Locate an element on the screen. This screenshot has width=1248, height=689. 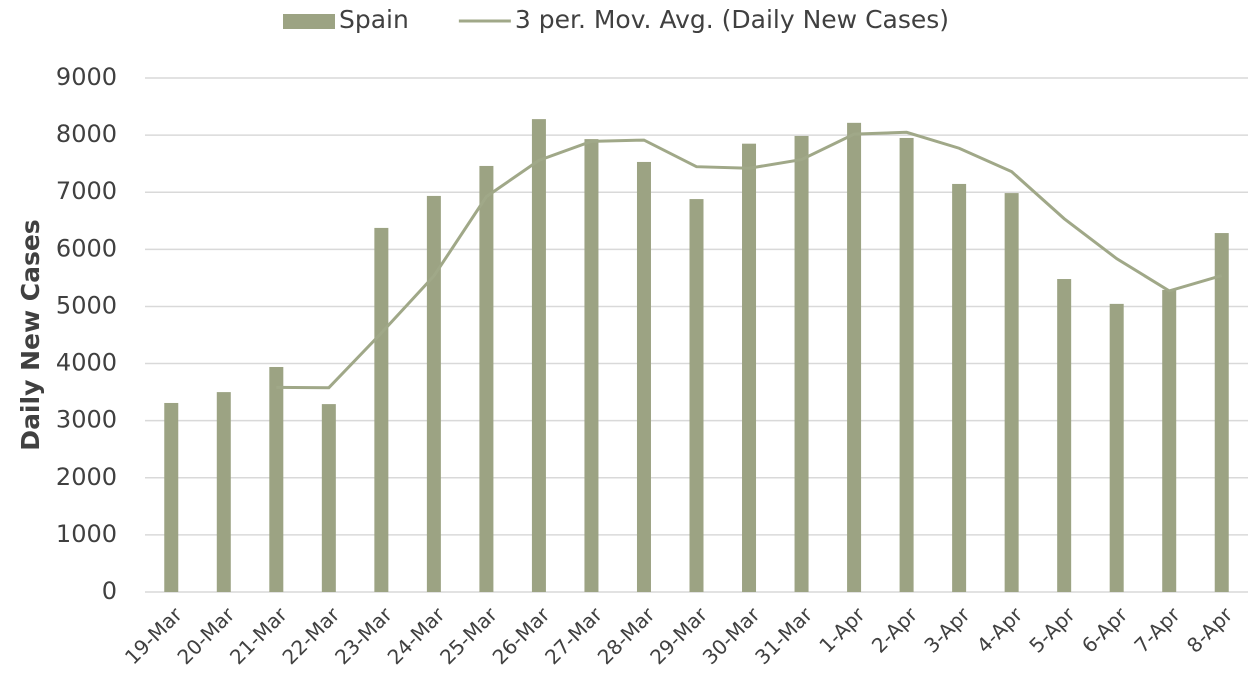
y-tick-label: 7000 is located at coordinates (86, 191).